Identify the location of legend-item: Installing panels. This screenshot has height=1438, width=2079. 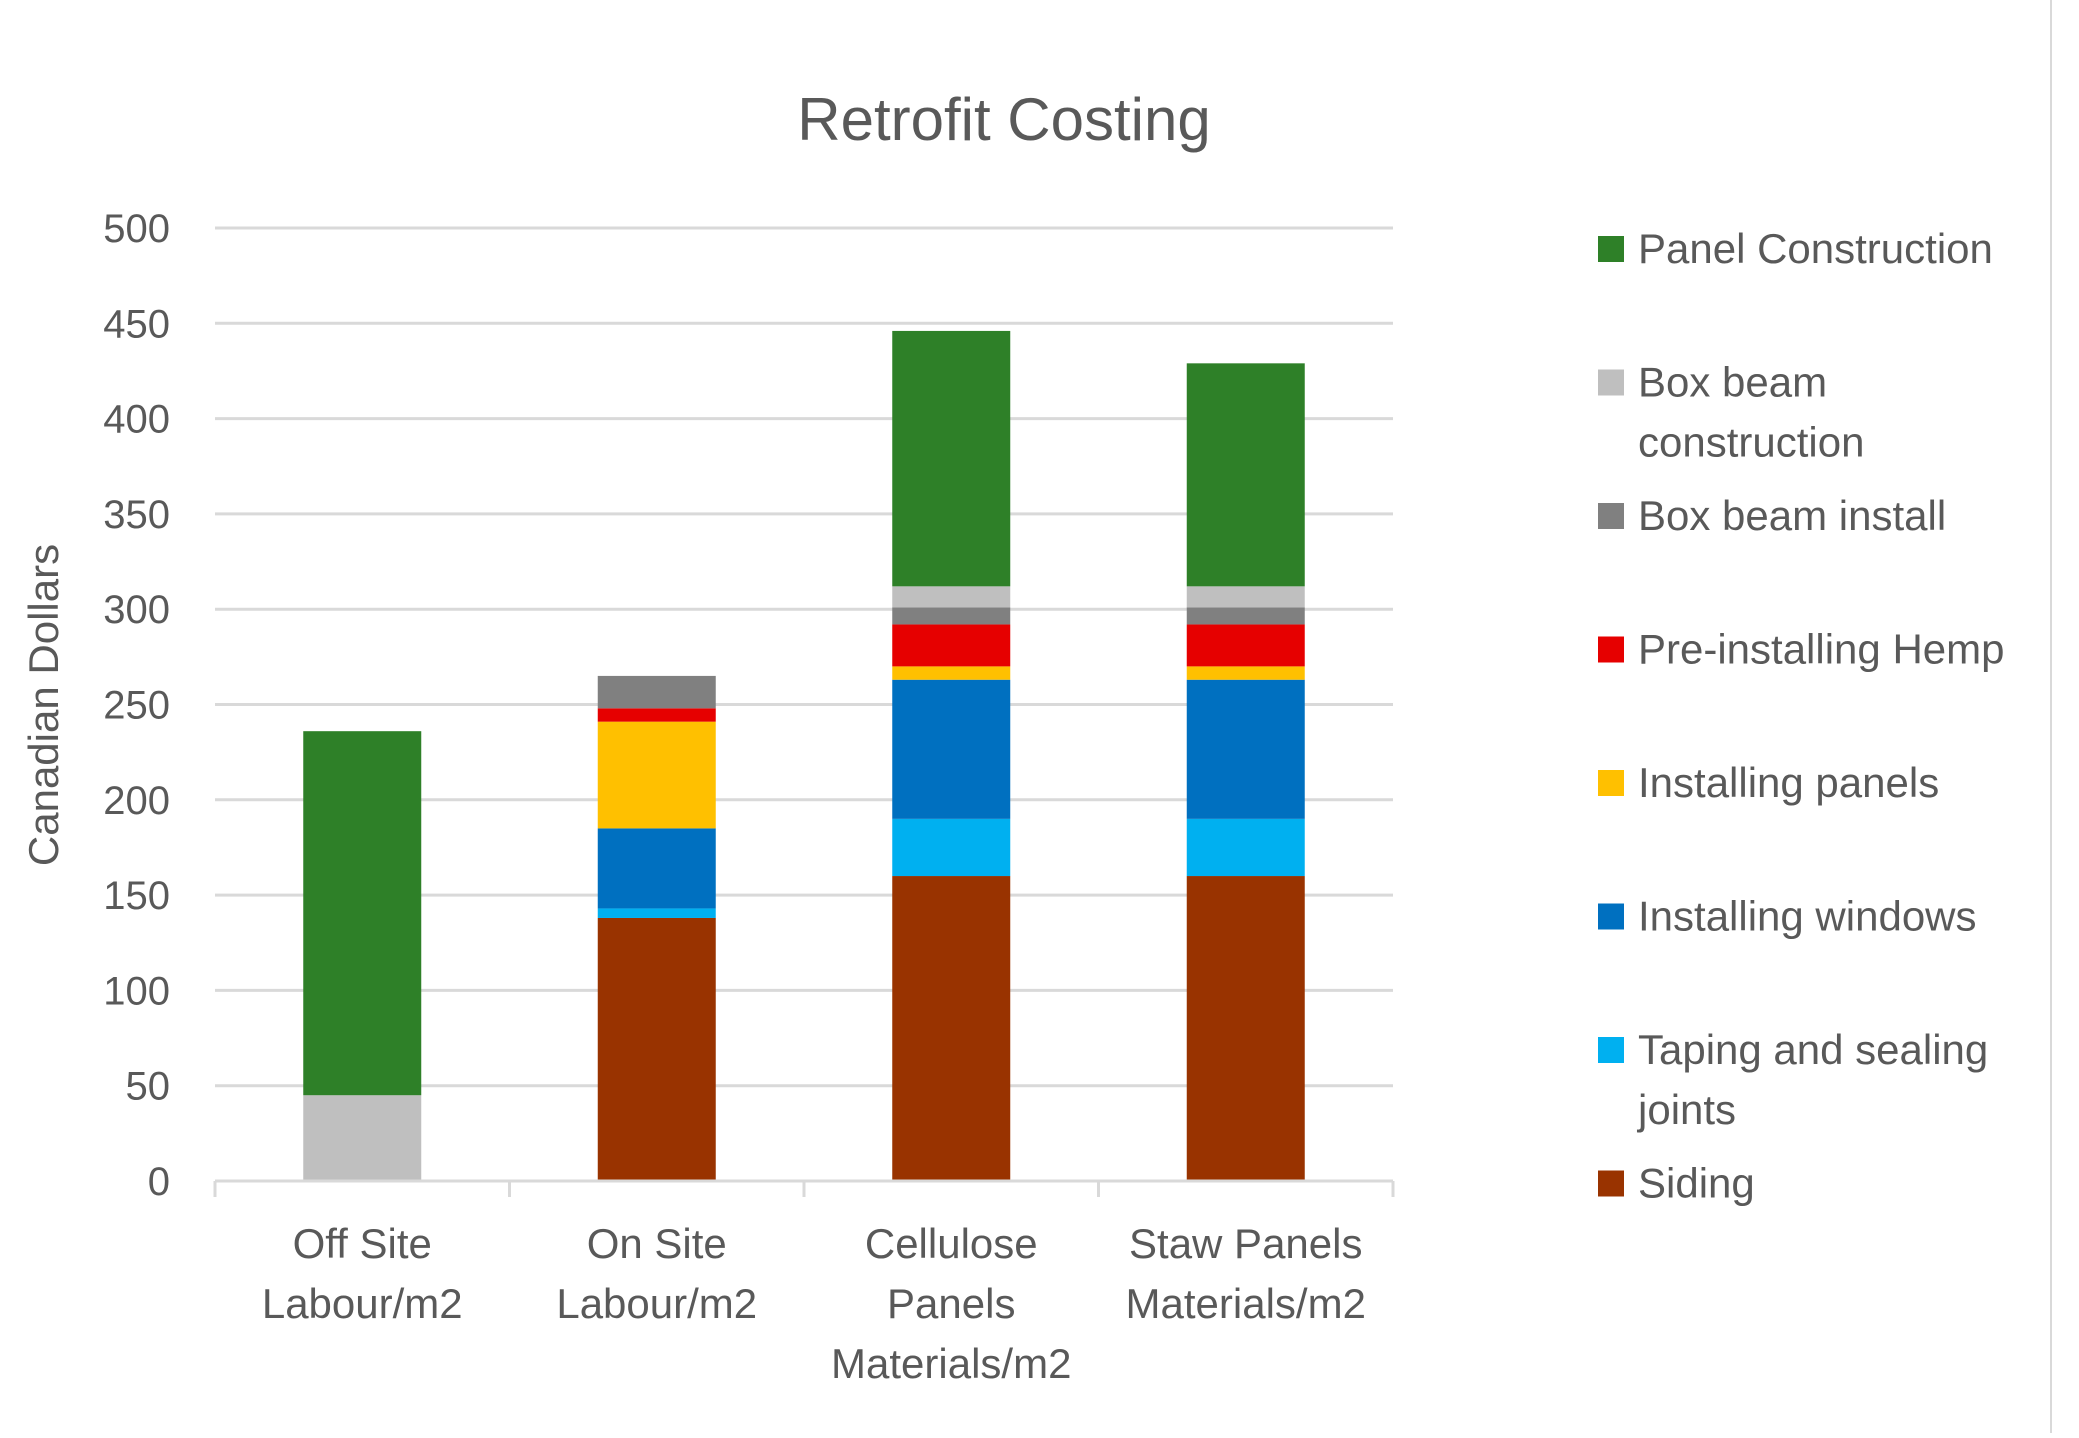
(1768, 782).